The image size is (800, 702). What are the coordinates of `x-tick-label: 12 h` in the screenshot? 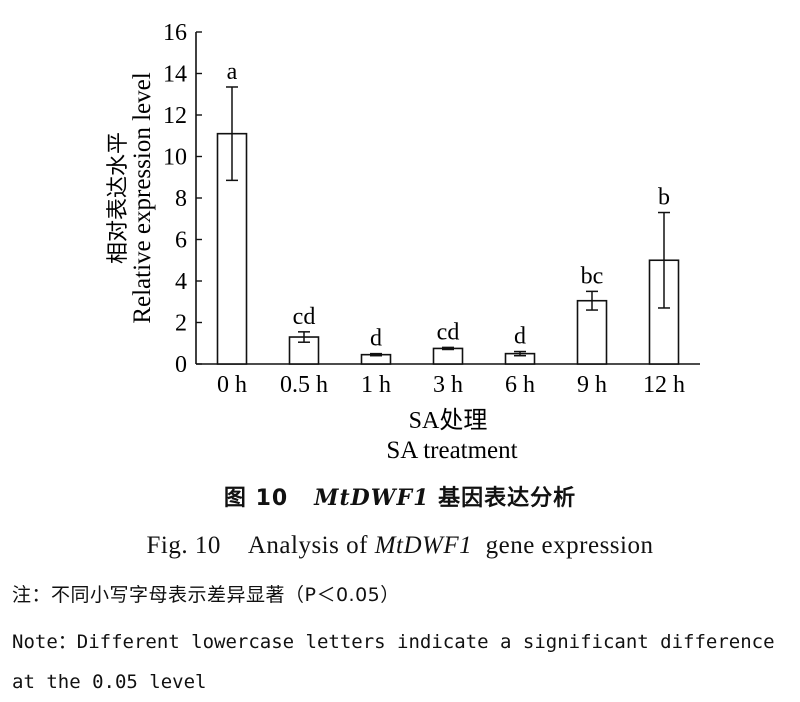 It's located at (664, 385).